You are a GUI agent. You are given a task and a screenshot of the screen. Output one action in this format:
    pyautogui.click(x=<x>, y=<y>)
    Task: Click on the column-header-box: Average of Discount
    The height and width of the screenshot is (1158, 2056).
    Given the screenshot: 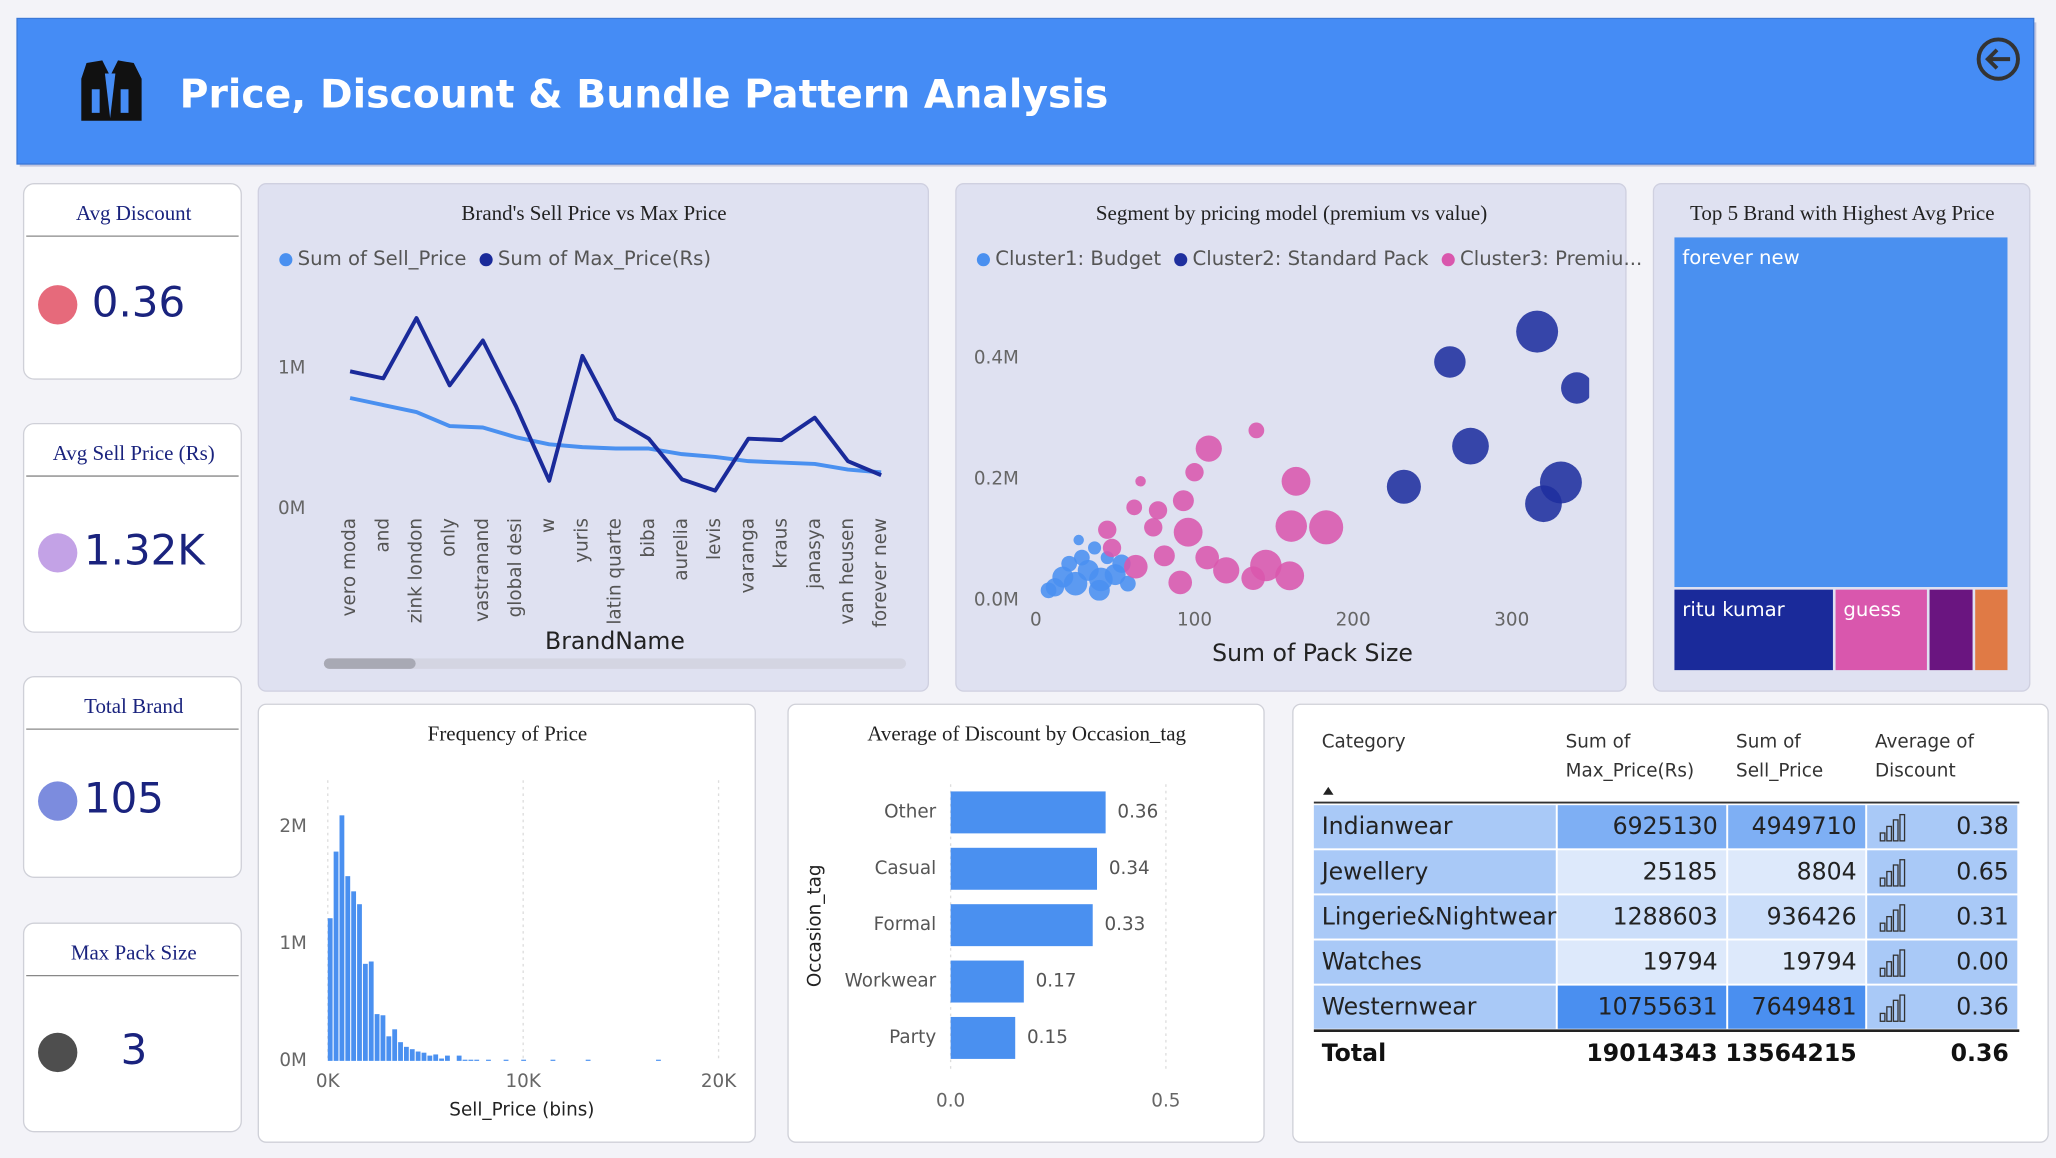 What is the action you would take?
    pyautogui.click(x=1924, y=756)
    